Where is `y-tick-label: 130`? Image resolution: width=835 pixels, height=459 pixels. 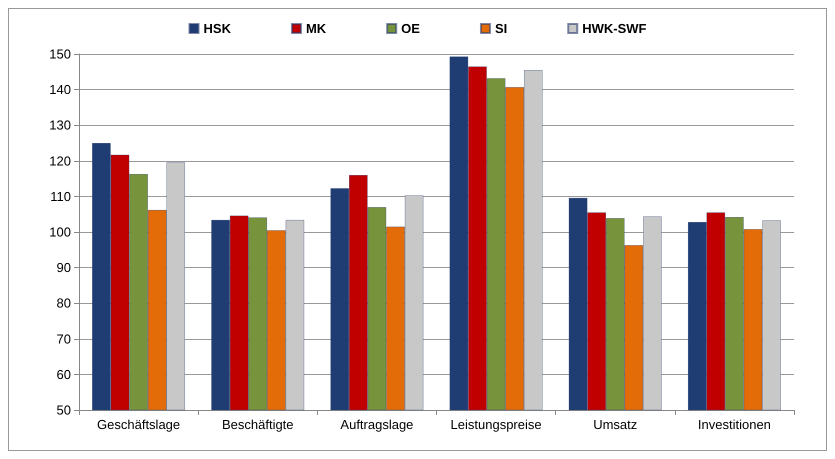 y-tick-label: 130 is located at coordinates (60, 125).